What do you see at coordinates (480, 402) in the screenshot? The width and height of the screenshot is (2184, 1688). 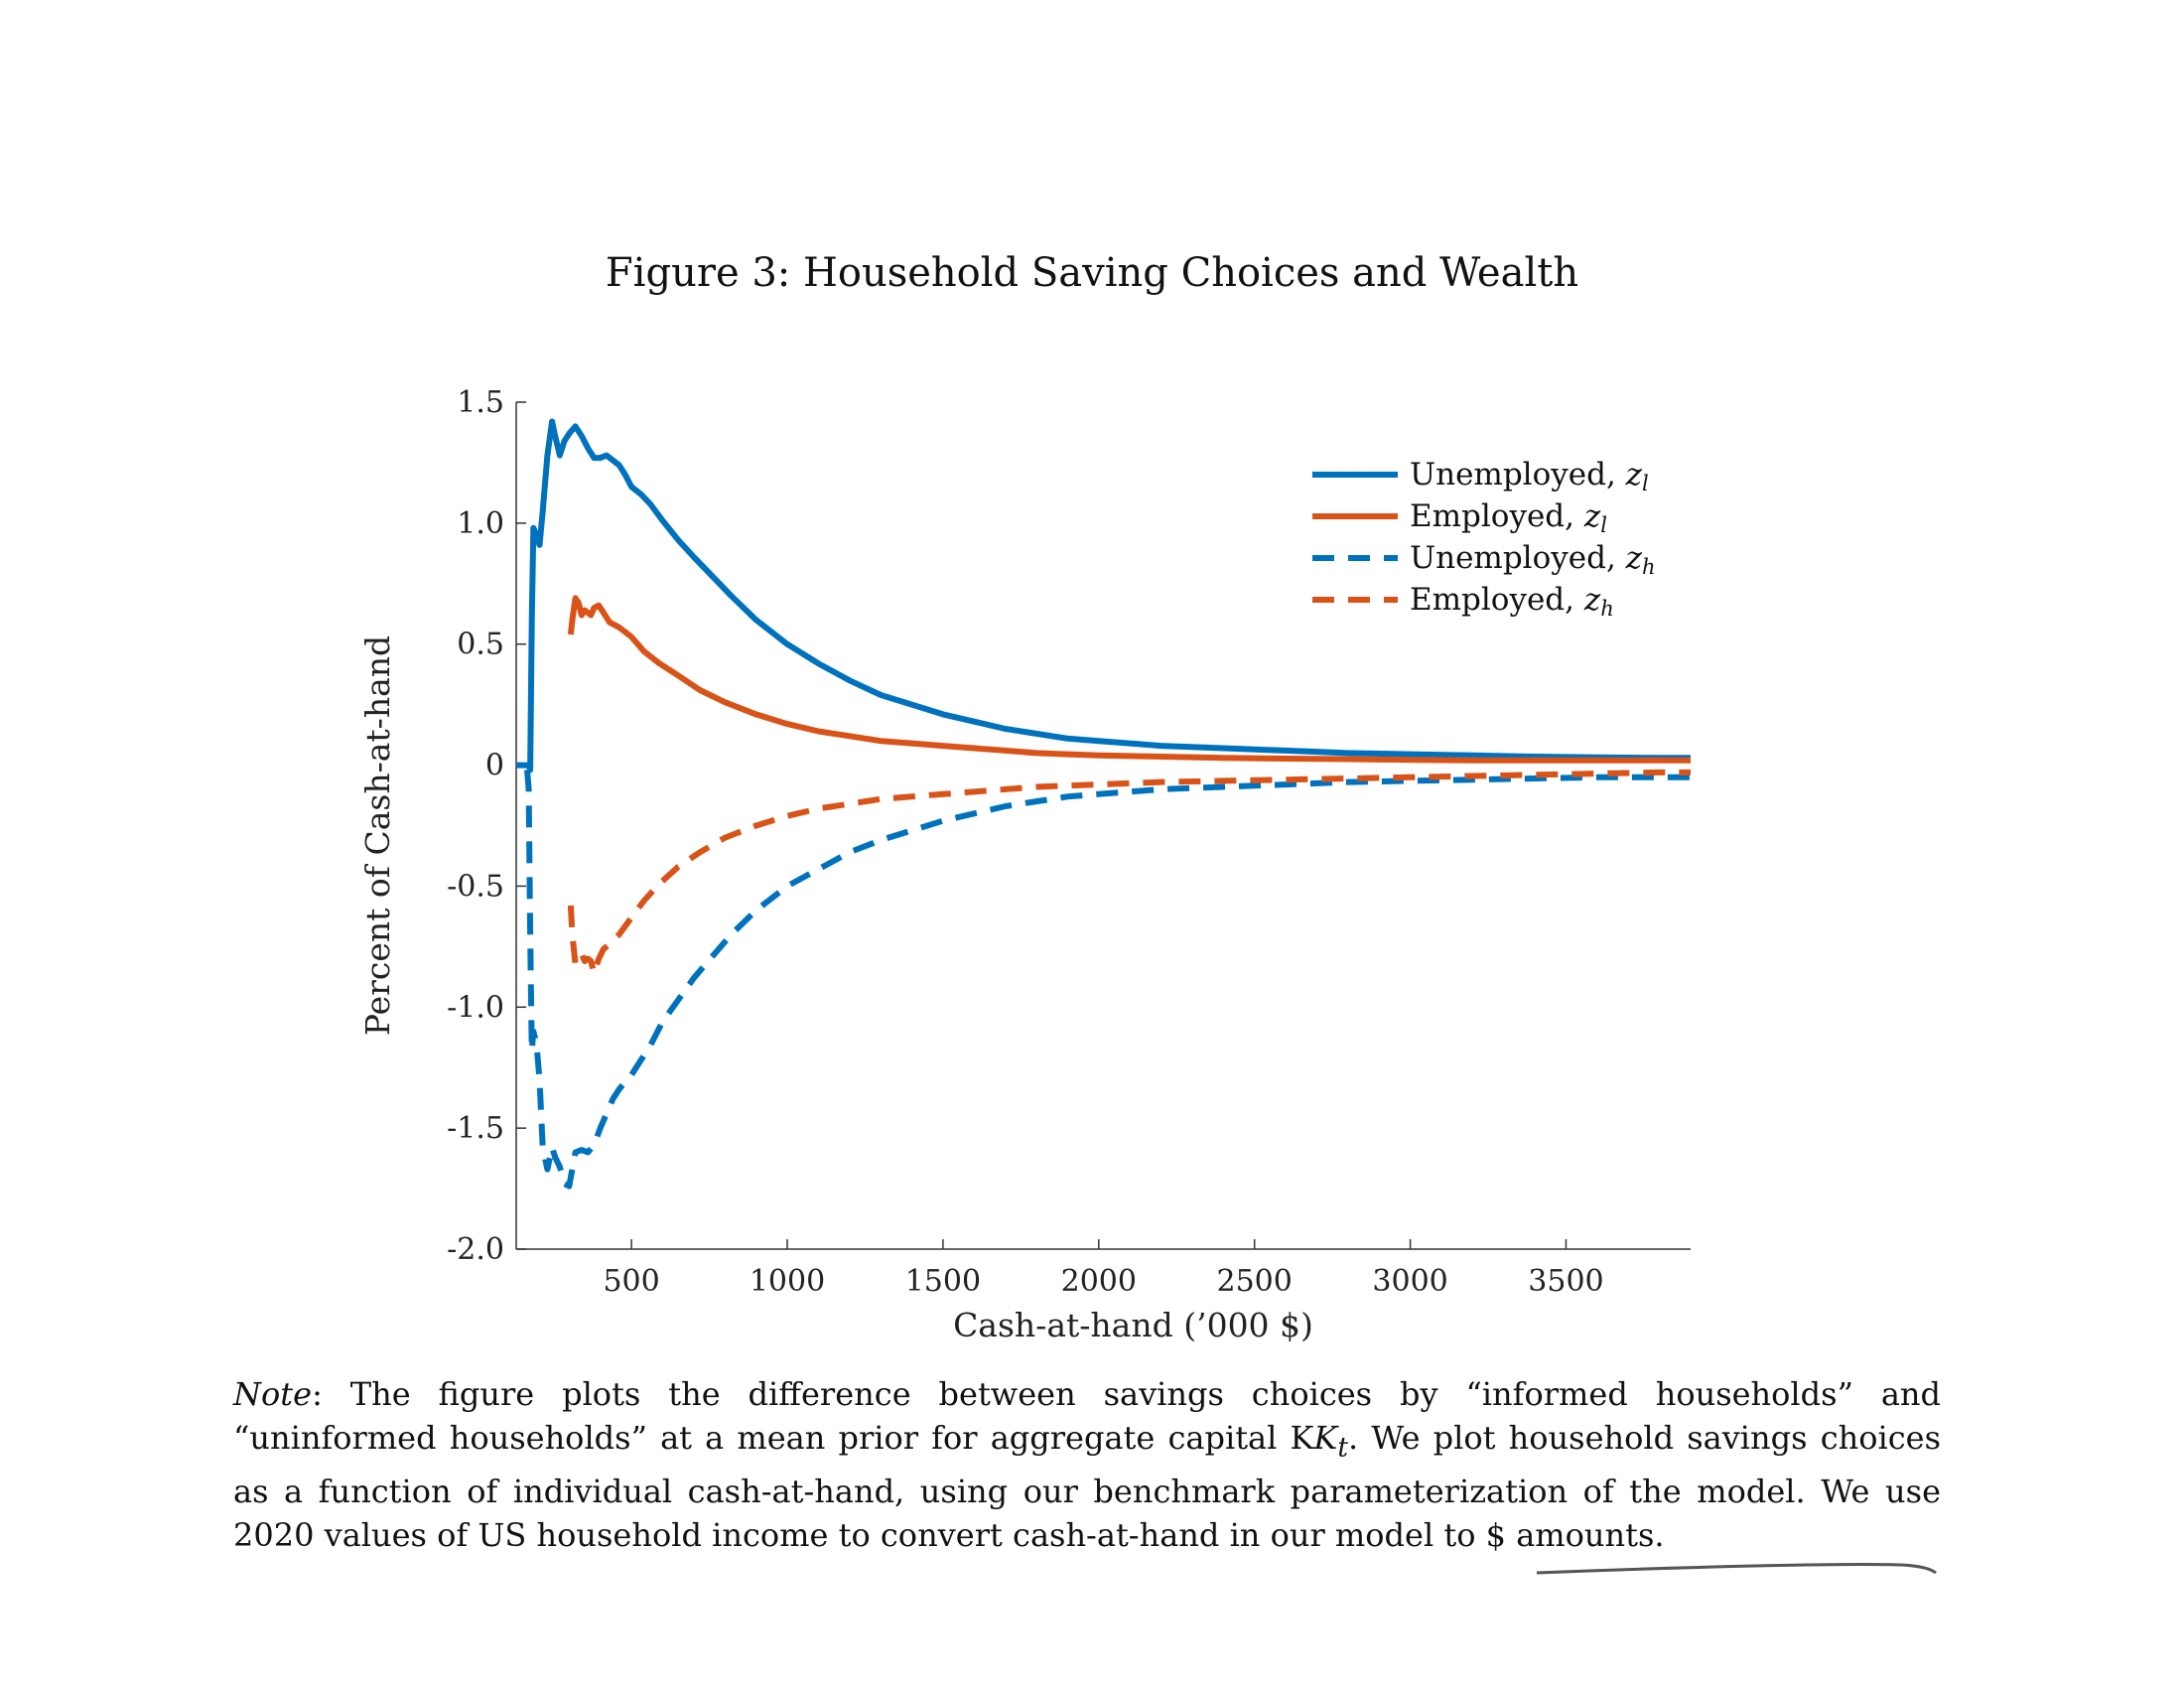 I see `y-tick-label: 1.5` at bounding box center [480, 402].